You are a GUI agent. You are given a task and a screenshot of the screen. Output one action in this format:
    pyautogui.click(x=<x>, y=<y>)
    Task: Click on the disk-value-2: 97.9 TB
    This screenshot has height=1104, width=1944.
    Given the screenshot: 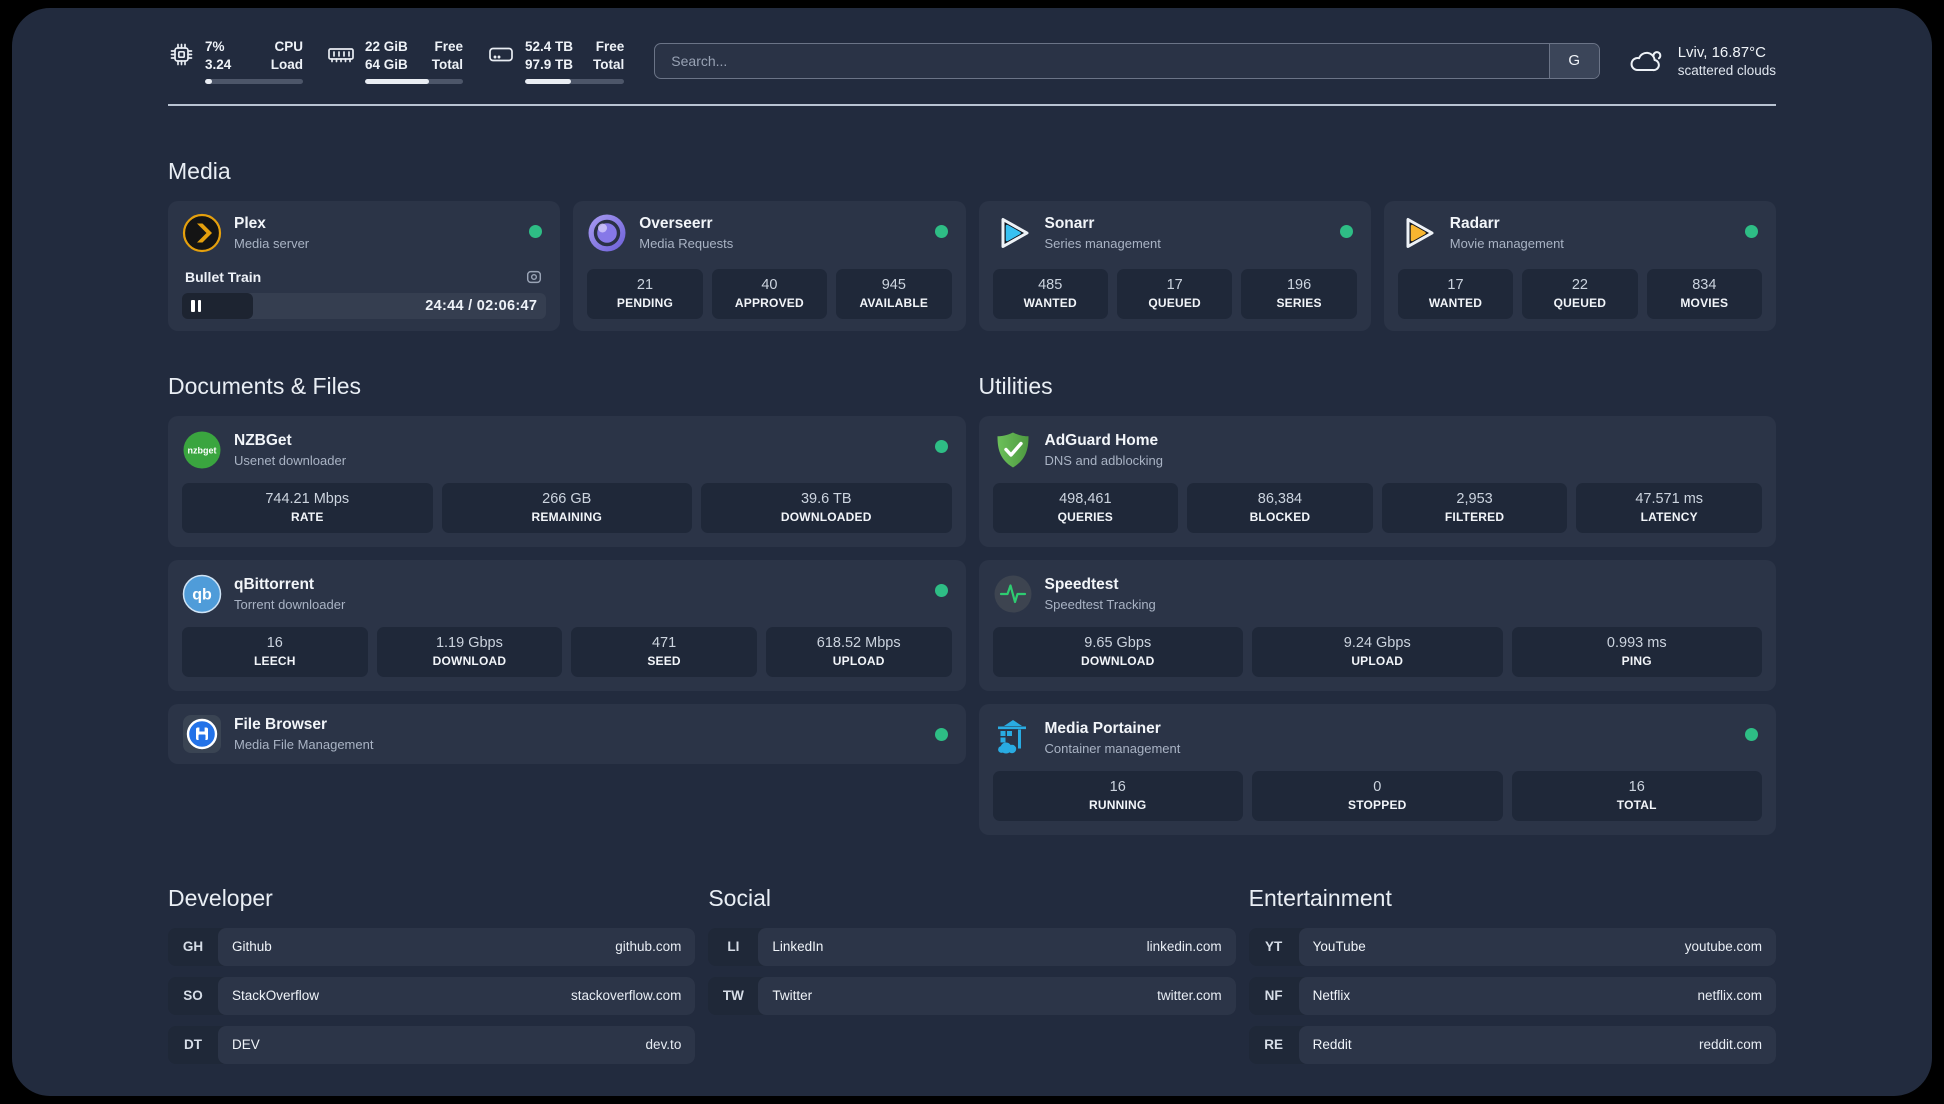 What is the action you would take?
    pyautogui.click(x=549, y=64)
    